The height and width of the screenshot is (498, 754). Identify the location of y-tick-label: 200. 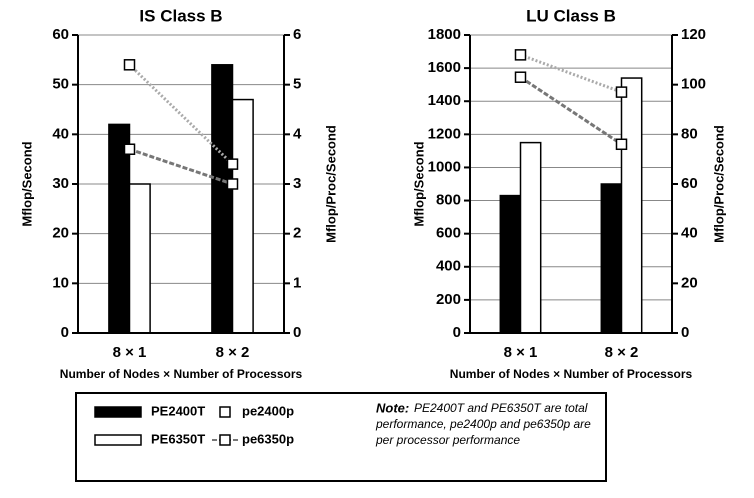
(448, 299).